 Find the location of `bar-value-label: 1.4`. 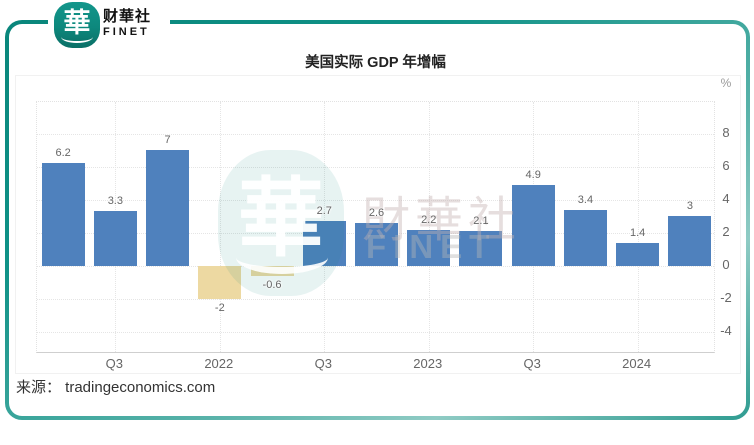

bar-value-label: 1.4 is located at coordinates (637, 232).